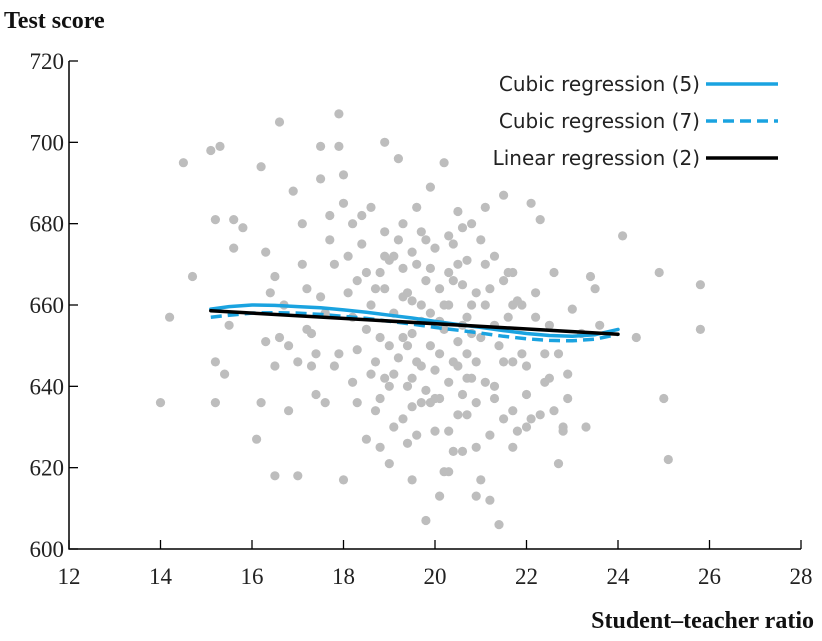 The height and width of the screenshot is (641, 822). I want to click on y-tick-label: 660, so click(47, 305).